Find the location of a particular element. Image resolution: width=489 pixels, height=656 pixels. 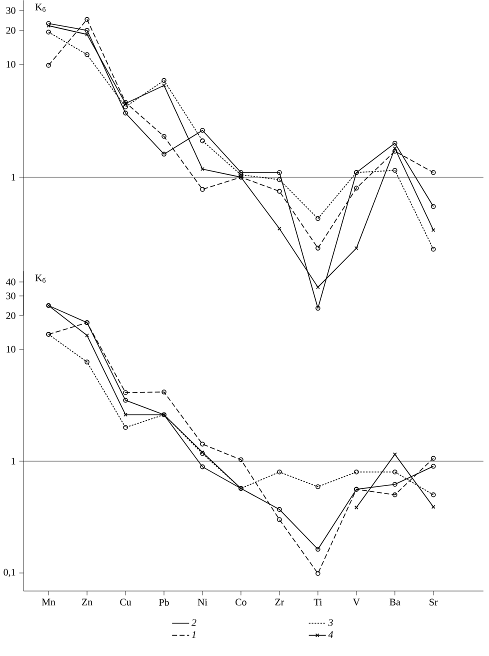

x-tick-label: V is located at coordinates (356, 602).